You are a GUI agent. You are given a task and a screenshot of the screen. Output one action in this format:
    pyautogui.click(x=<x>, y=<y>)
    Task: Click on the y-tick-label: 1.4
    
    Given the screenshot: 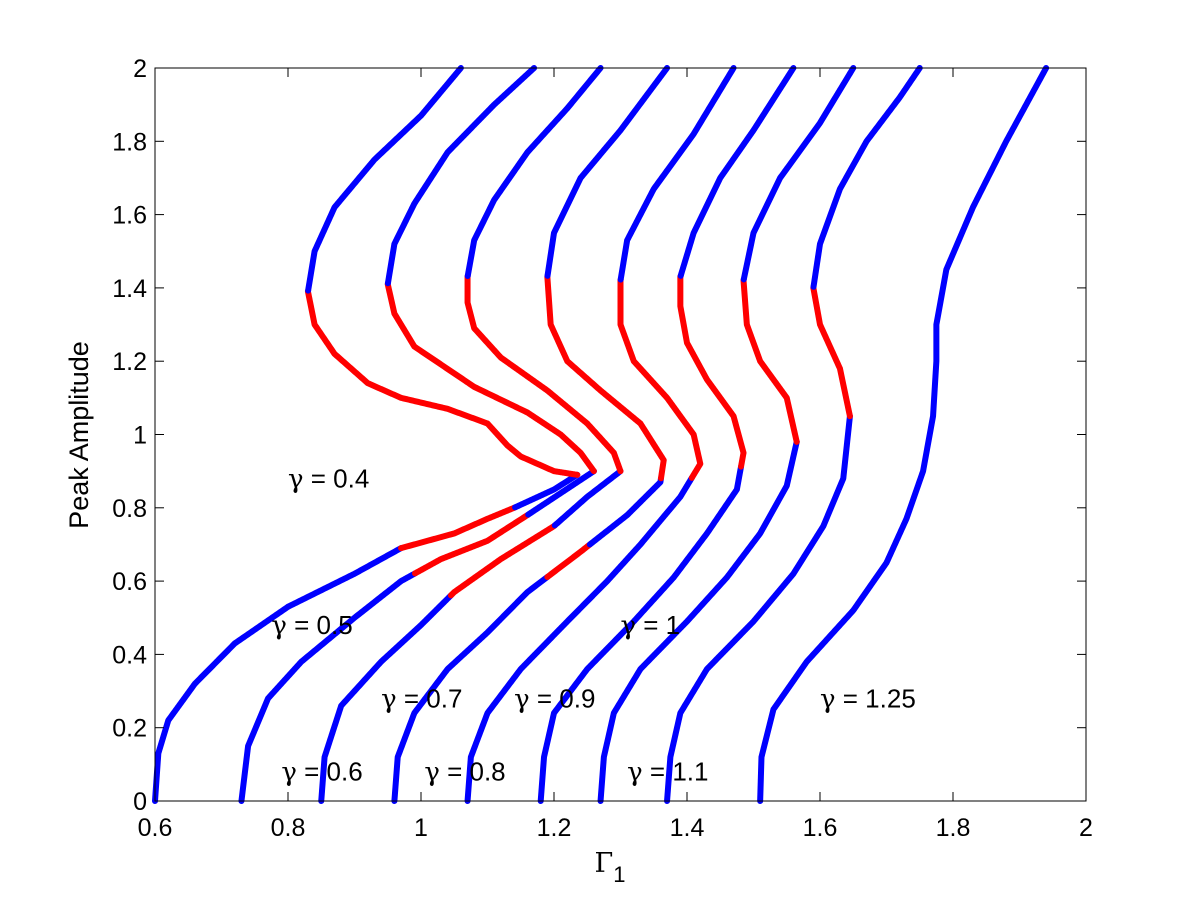 What is the action you would take?
    pyautogui.click(x=129, y=289)
    